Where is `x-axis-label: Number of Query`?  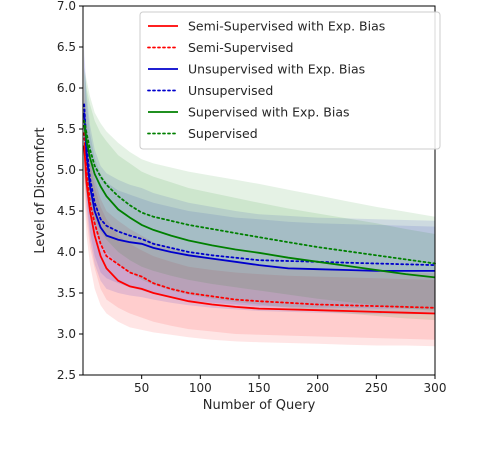
x-axis-label: Number of Query is located at coordinates (259, 405).